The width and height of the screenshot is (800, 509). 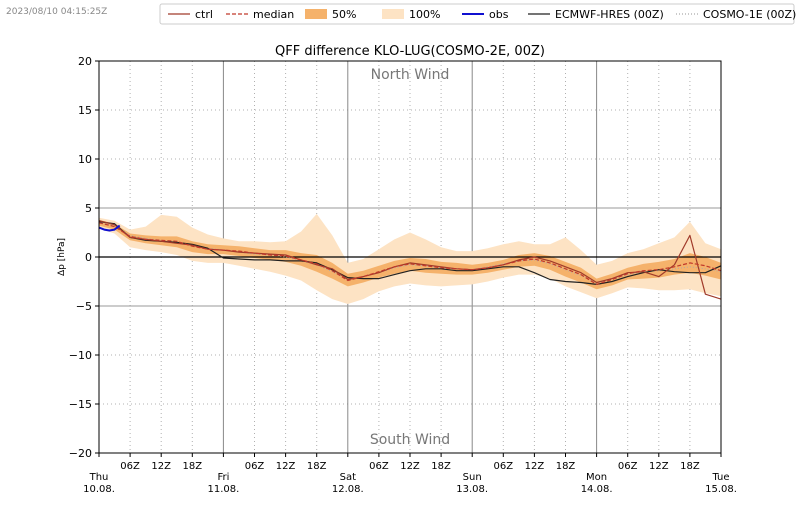 I want to click on y-axis: 20 15 10 5 0 −5 −10 −15 −20 Δp [hPa], so click(x=78, y=257).